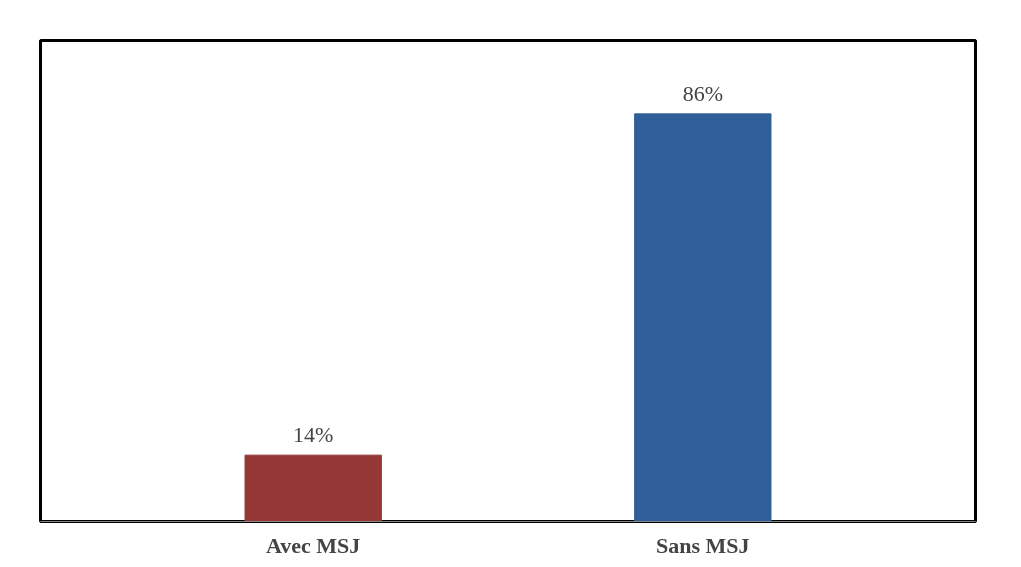  I want to click on x-tick-label: Avec MSJ, so click(313, 545).